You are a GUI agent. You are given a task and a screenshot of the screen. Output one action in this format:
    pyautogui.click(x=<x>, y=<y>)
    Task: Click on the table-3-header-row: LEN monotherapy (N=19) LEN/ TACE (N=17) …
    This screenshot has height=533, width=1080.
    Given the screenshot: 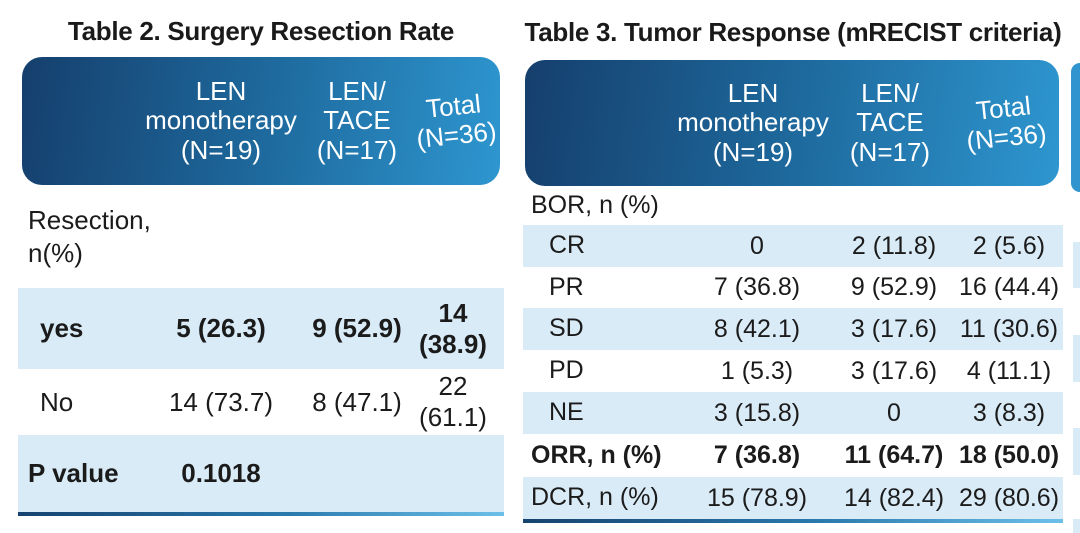 What is the action you would take?
    pyautogui.click(x=792, y=123)
    